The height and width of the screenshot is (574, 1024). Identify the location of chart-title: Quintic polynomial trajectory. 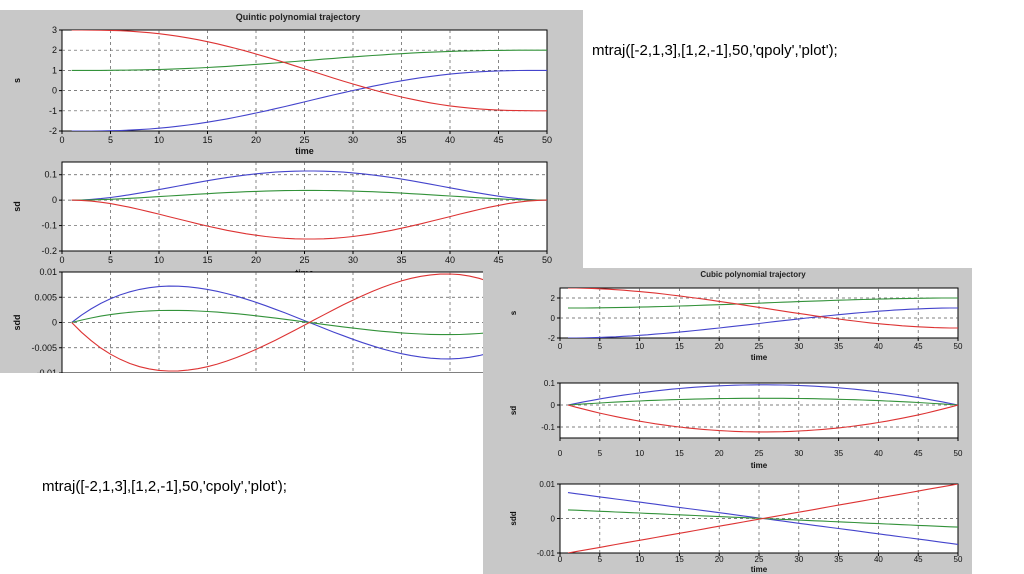
(298, 17).